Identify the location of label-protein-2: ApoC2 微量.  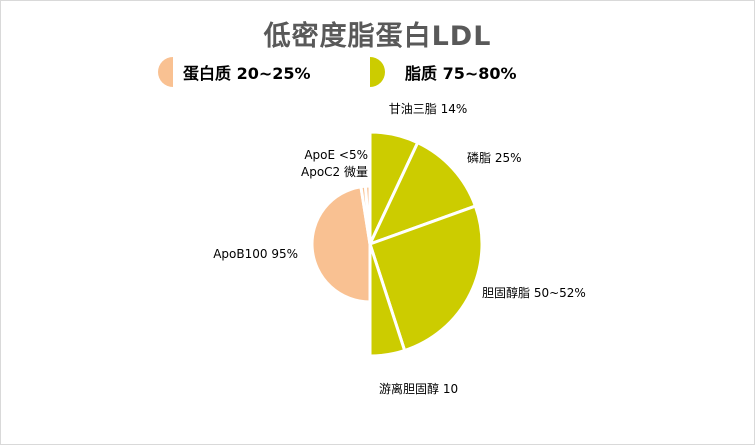
(334, 172).